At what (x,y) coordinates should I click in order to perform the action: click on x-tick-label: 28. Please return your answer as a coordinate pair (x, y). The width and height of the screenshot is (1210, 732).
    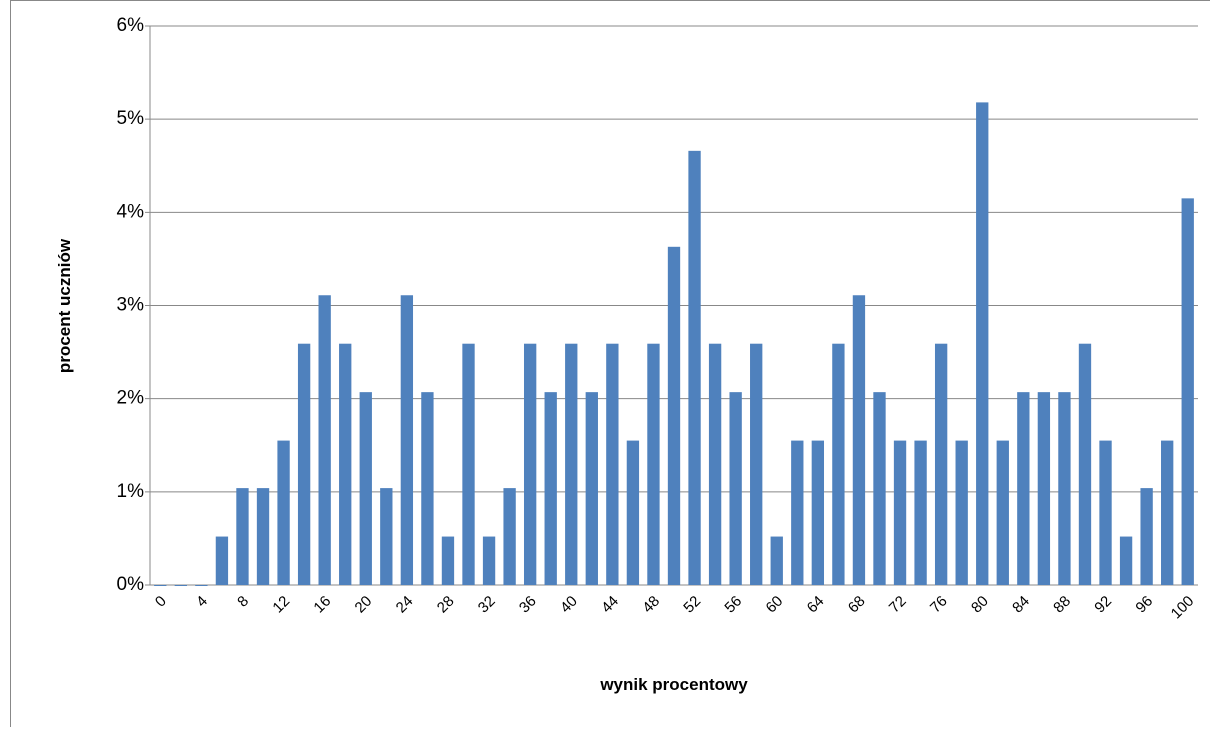
    Looking at the image, I should click on (446, 605).